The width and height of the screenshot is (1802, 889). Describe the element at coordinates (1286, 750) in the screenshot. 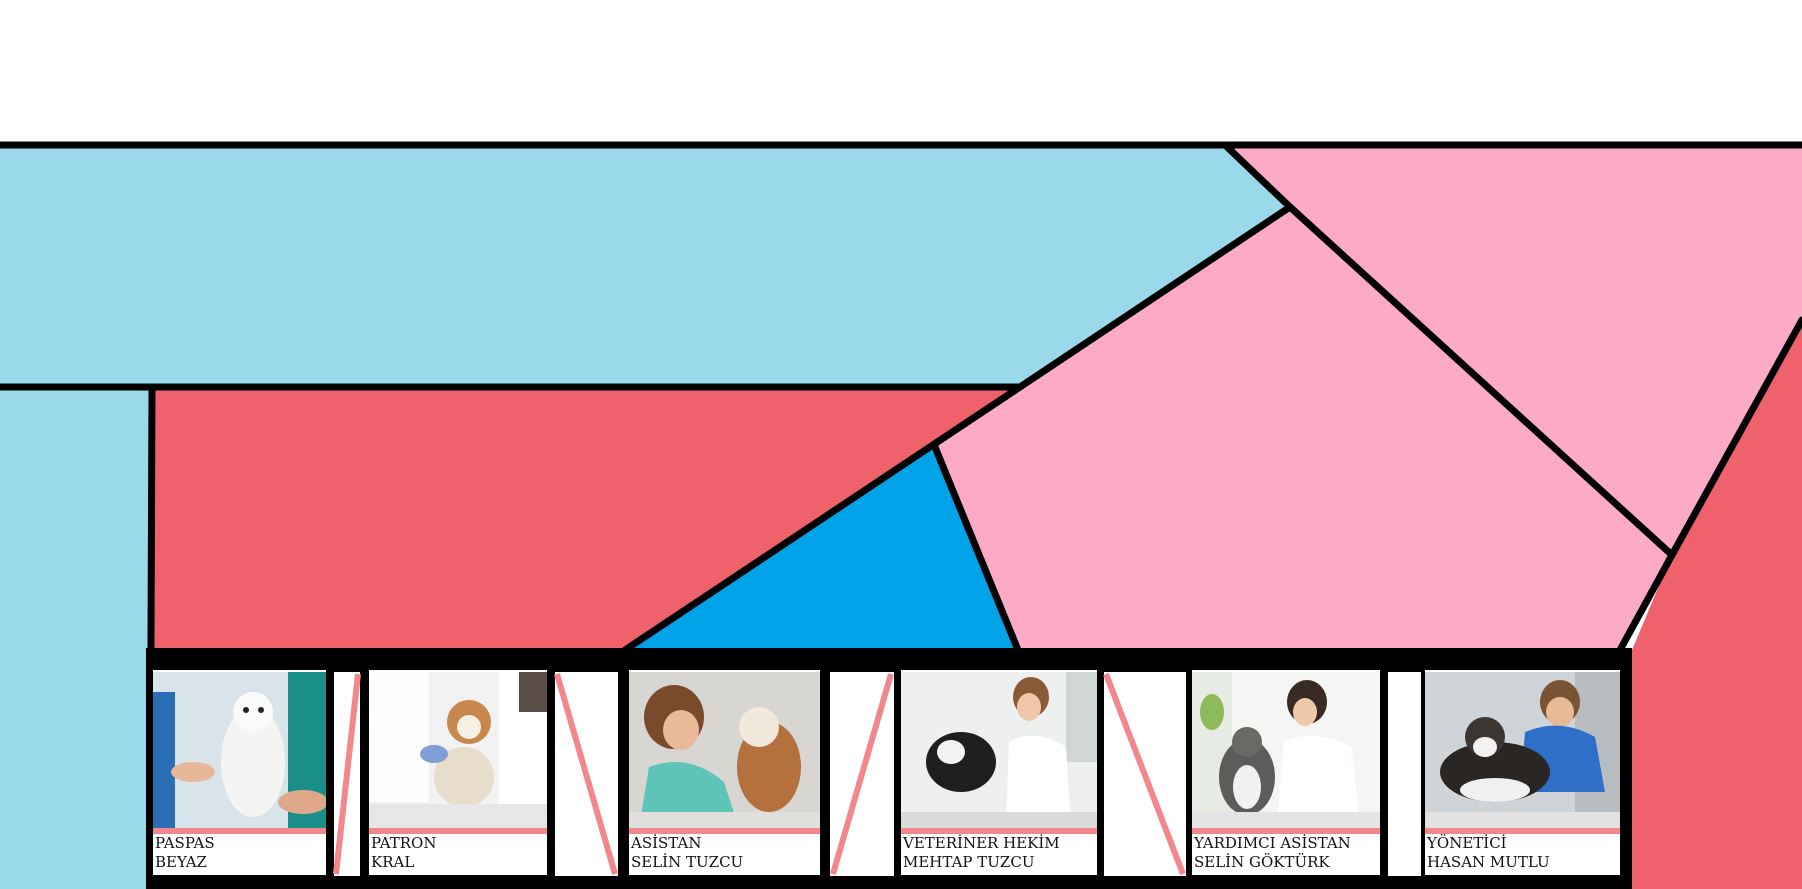

I see `photo-vet-with-cat` at that location.